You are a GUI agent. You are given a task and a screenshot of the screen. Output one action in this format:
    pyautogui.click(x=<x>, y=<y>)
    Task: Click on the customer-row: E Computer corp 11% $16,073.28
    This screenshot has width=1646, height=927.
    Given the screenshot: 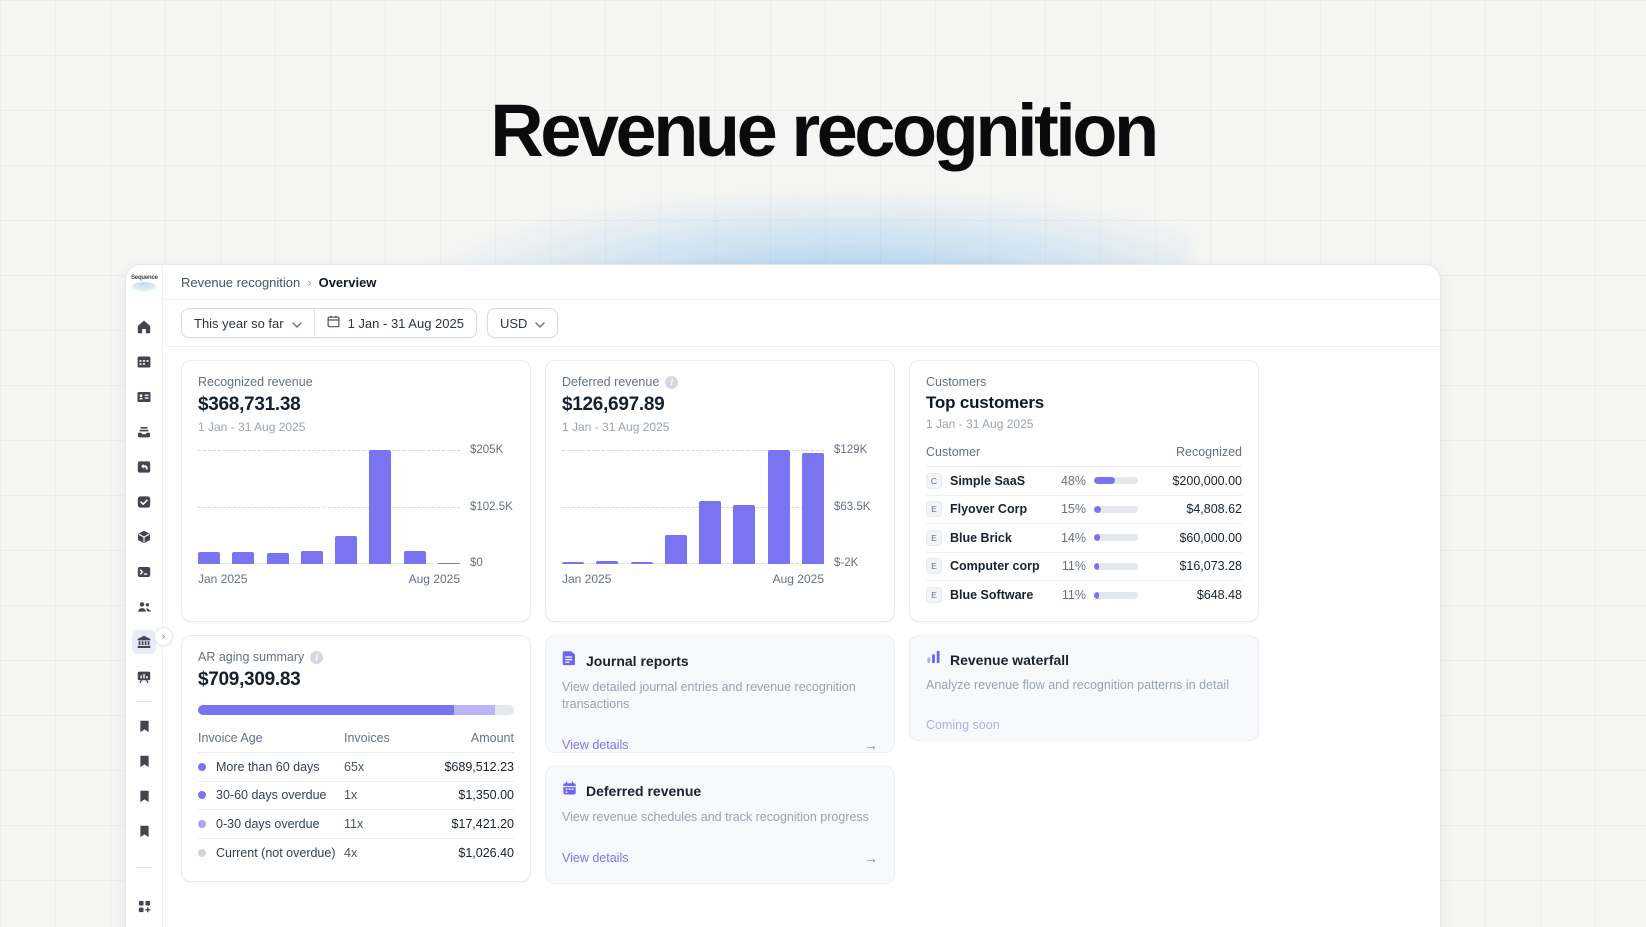 What is the action you would take?
    pyautogui.click(x=1084, y=567)
    